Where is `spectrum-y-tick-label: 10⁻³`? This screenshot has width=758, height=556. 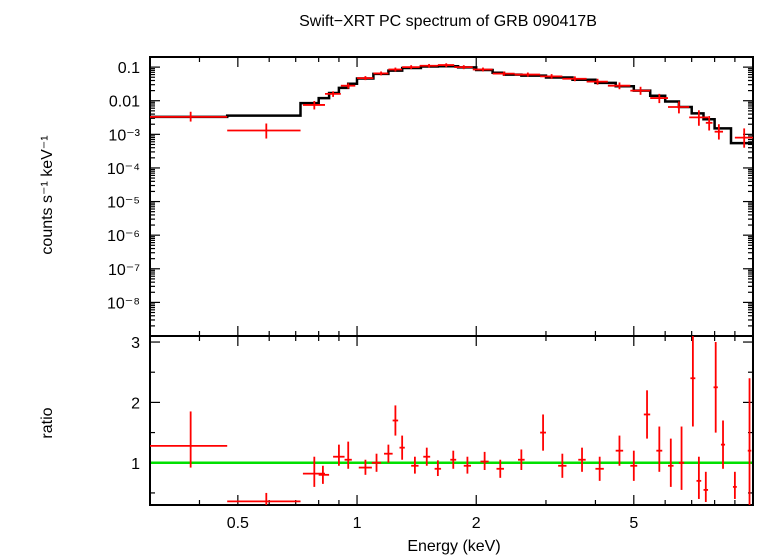 spectrum-y-tick-label: 10⁻³ is located at coordinates (124, 135).